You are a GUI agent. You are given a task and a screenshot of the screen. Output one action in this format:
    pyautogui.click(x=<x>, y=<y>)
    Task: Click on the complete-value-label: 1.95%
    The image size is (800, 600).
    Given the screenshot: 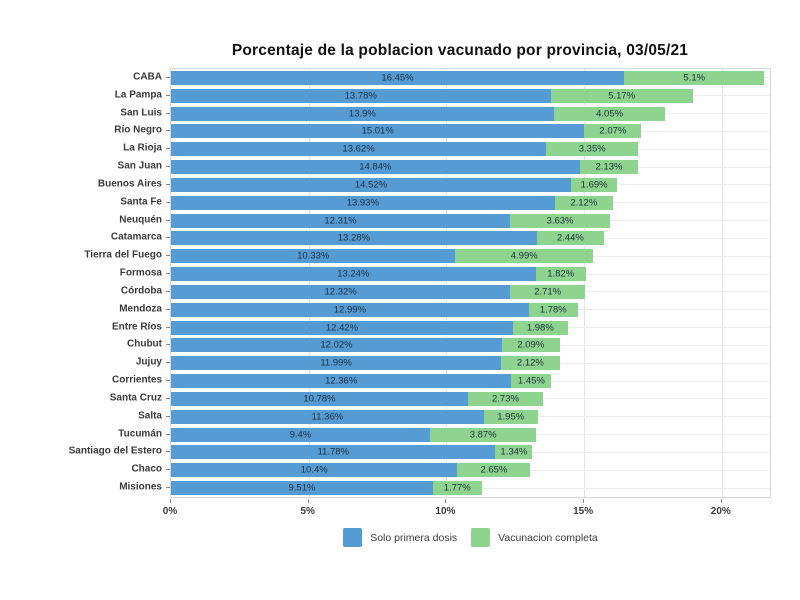 What is the action you would take?
    pyautogui.click(x=511, y=417)
    